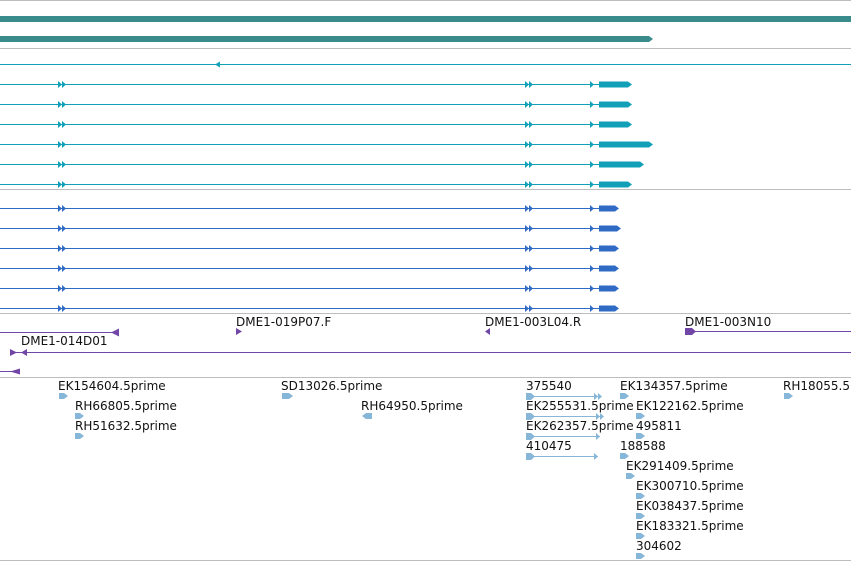 The width and height of the screenshot is (851, 561). What do you see at coordinates (283, 322) in the screenshot?
I see `bac-label-dme1-019p07-f: DME1-019P07.F` at bounding box center [283, 322].